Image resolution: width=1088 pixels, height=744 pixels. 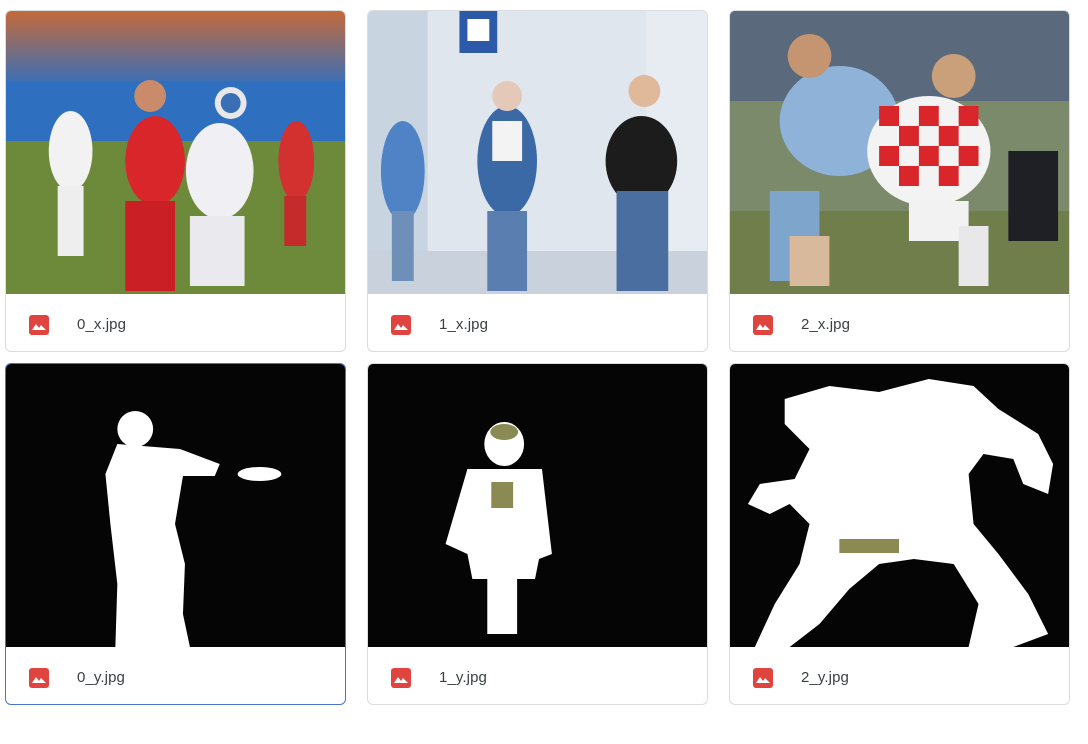 I want to click on file-caption: 1_x.jpg, so click(x=537, y=323).